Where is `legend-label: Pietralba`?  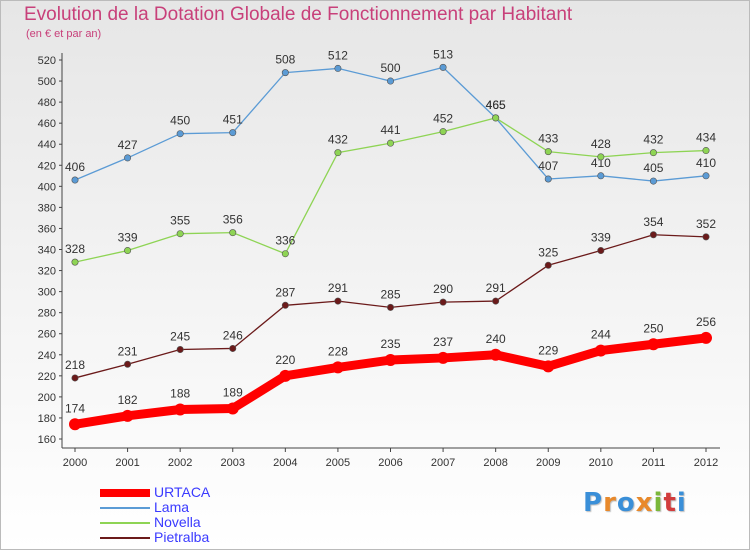 legend-label: Pietralba is located at coordinates (182, 537).